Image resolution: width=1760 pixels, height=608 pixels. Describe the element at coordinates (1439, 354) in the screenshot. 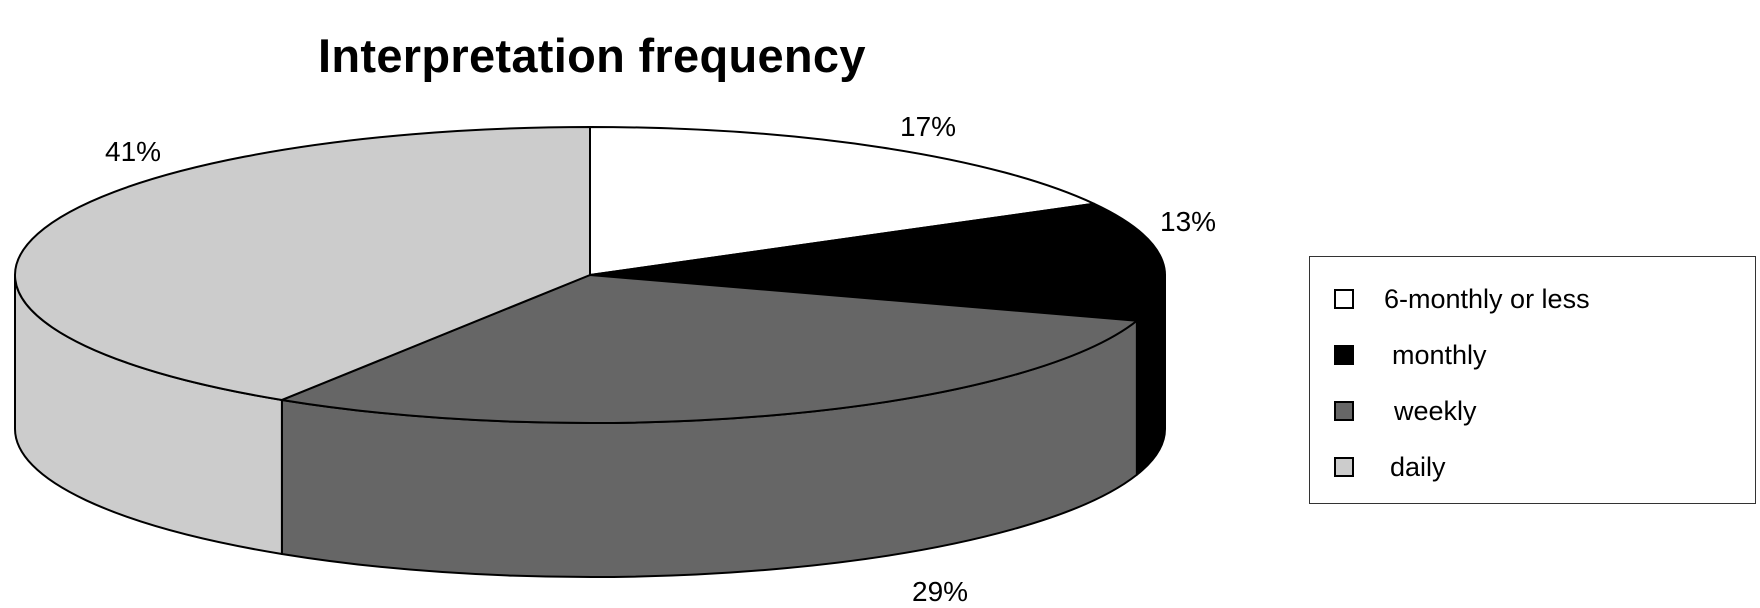

I see `legend-label-monthly: monthly` at that location.